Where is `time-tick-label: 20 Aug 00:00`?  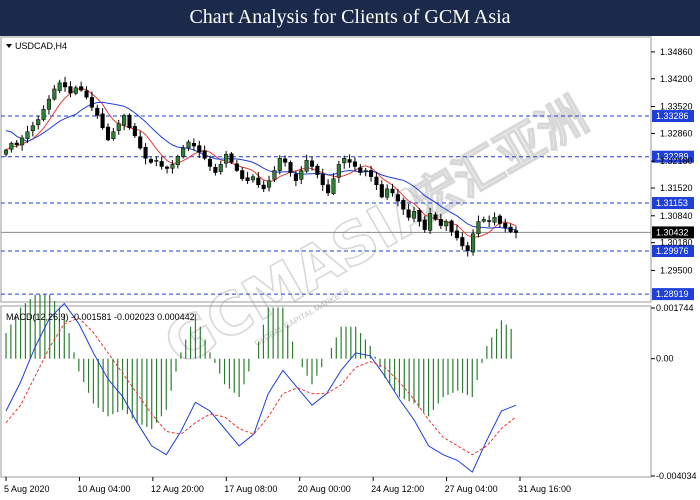
time-tick-label: 20 Aug 00:00 is located at coordinates (324, 489).